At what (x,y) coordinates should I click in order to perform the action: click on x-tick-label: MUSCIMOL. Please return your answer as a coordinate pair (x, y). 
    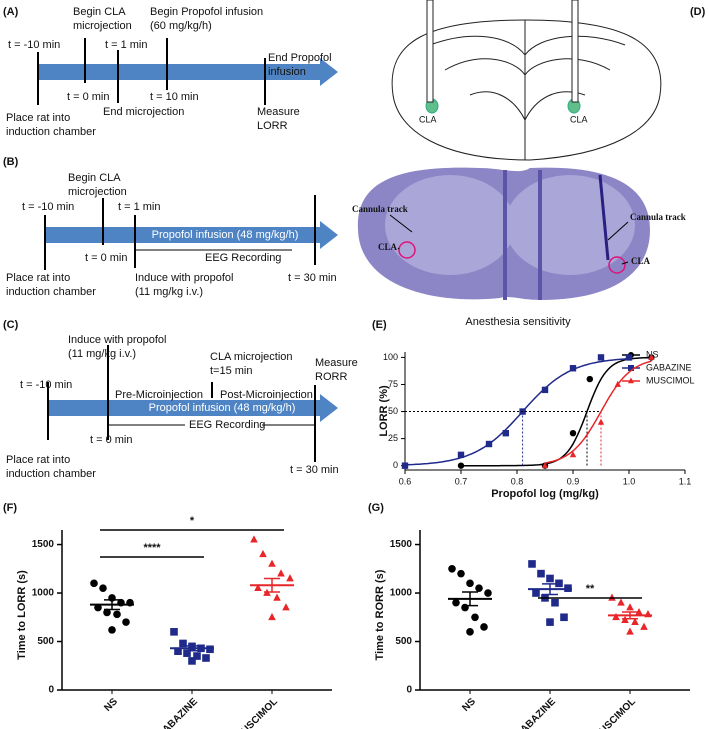
    Looking at the image, I should click on (615, 712).